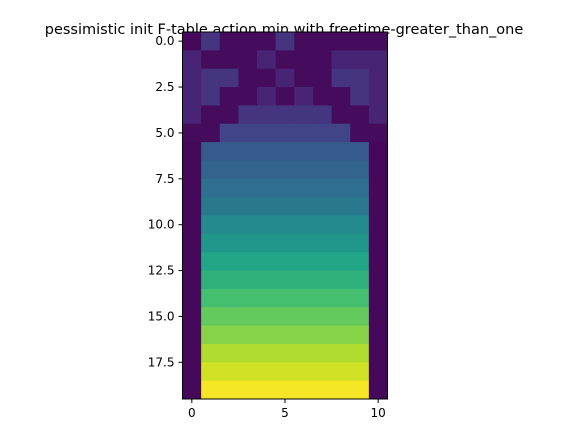 Image resolution: width=568 pixels, height=435 pixels. Describe the element at coordinates (287, 409) in the screenshot. I see `x-axis: 0 5 10` at that location.